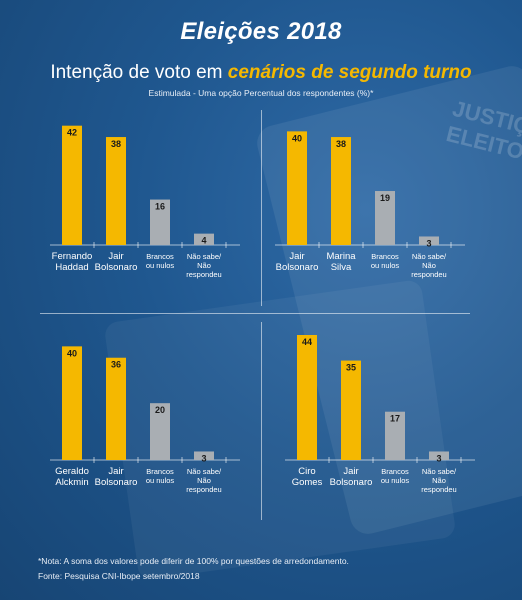 This screenshot has width=522, height=600. I want to click on category-label-line: Marina, so click(341, 256).